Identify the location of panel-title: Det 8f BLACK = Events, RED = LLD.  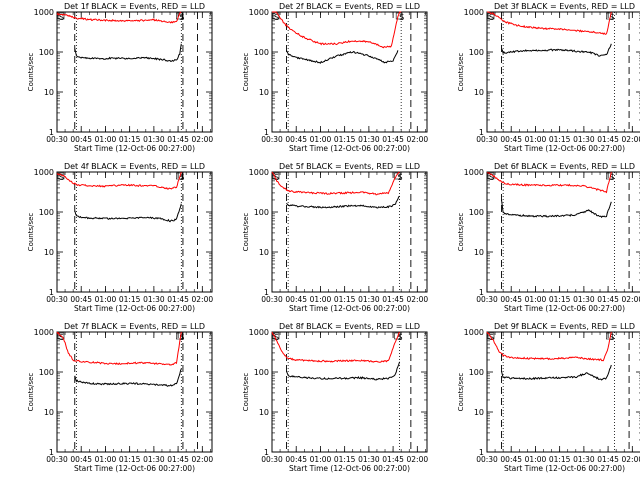
(349, 326).